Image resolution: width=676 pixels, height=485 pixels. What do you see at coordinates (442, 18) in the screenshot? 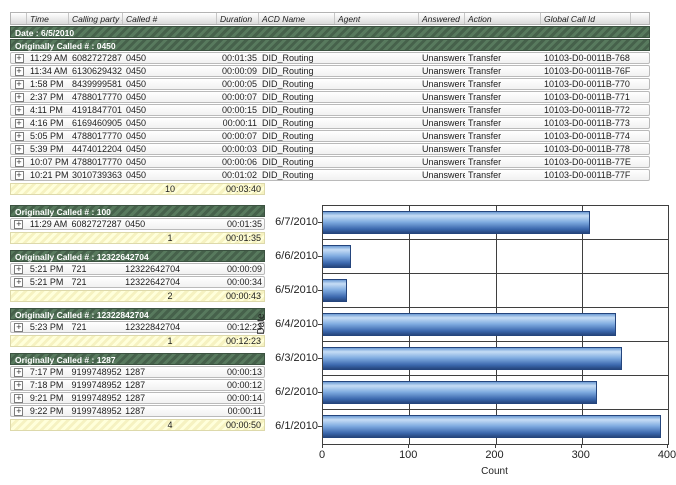
I see `column-header-answered: Answered` at bounding box center [442, 18].